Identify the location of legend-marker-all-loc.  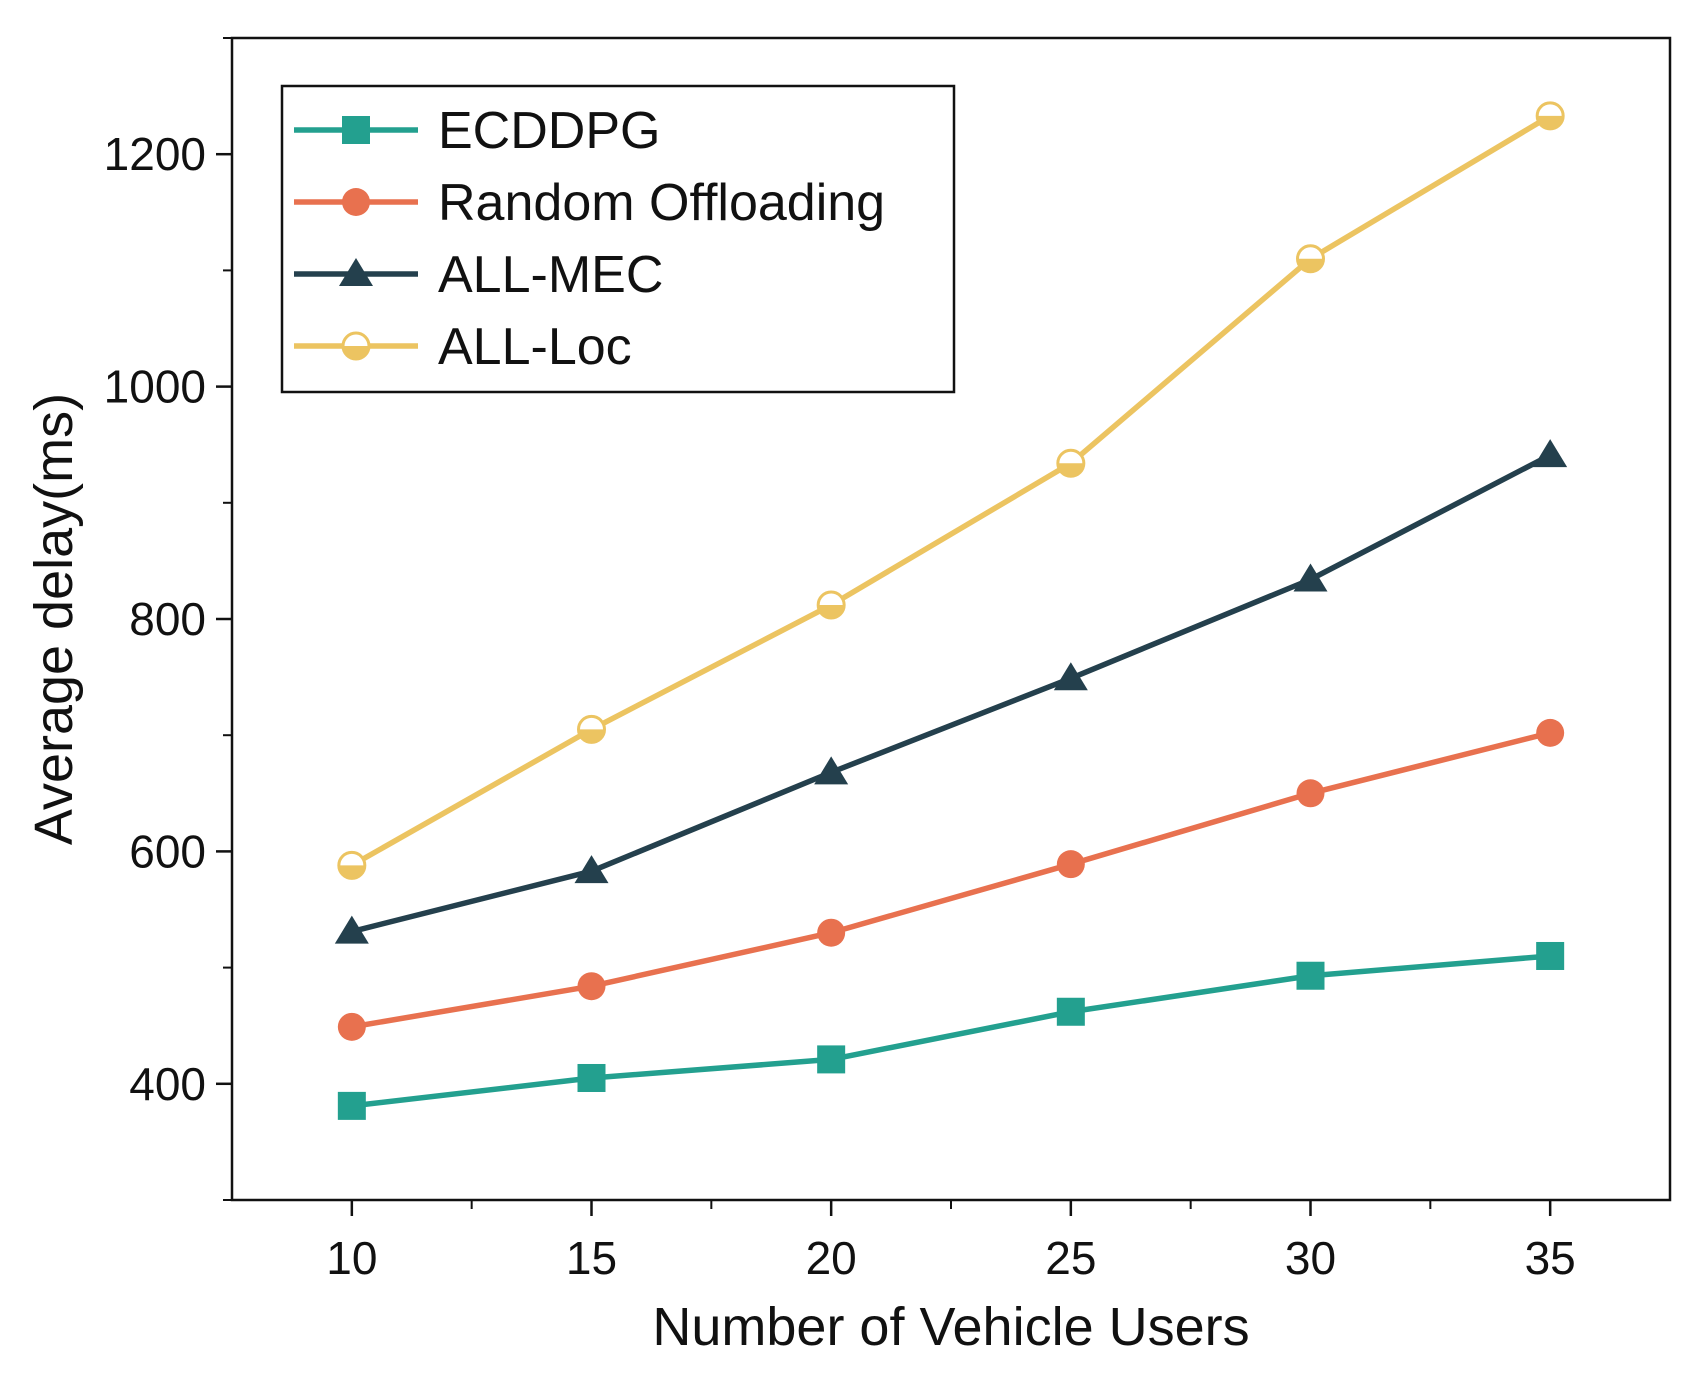
(356, 346).